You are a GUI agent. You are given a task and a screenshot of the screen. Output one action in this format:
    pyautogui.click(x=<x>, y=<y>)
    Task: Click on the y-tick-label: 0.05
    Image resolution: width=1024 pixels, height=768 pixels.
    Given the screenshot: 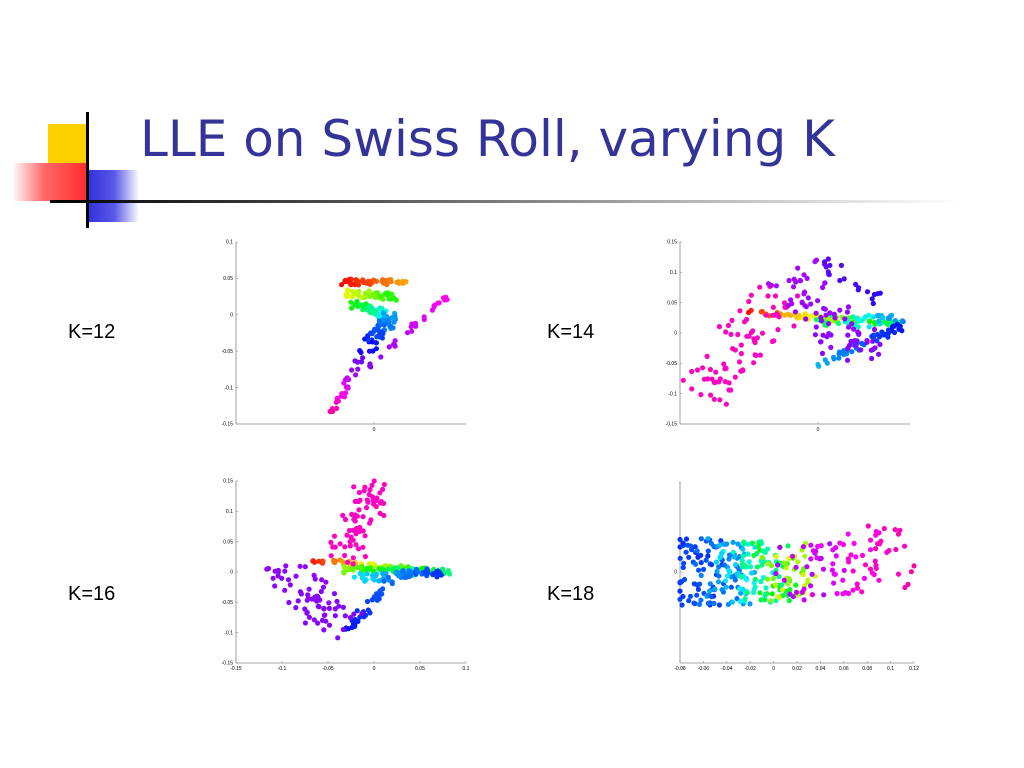 What is the action you would take?
    pyautogui.click(x=228, y=279)
    